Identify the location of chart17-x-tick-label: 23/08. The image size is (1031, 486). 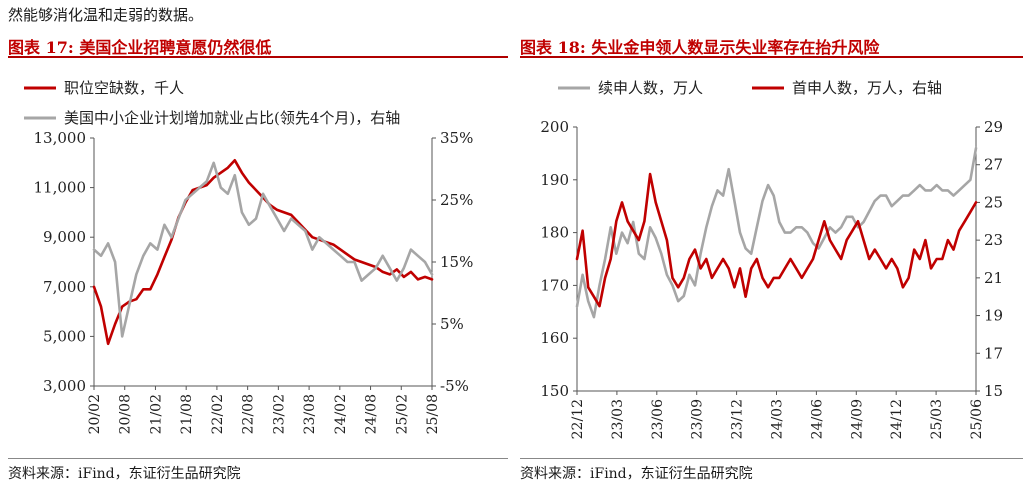
(310, 414).